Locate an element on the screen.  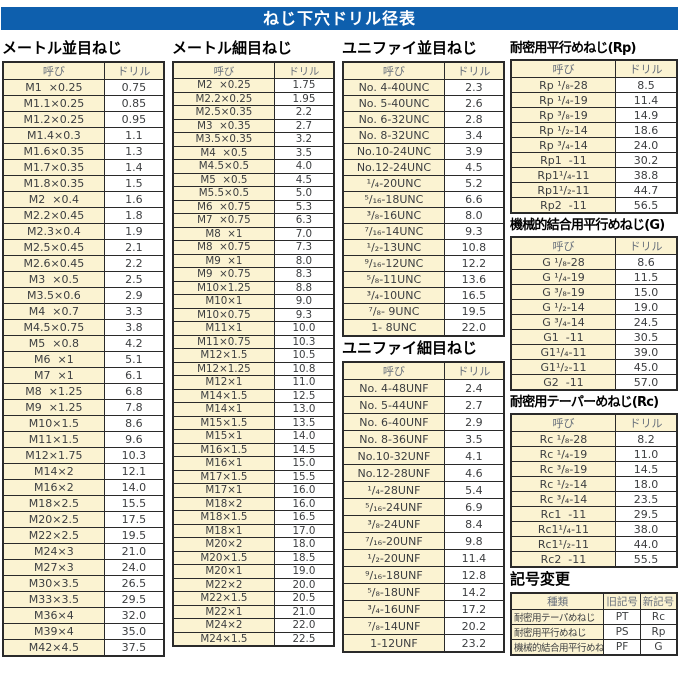
drill-value-cell: 6.1 is located at coordinates (134, 375).